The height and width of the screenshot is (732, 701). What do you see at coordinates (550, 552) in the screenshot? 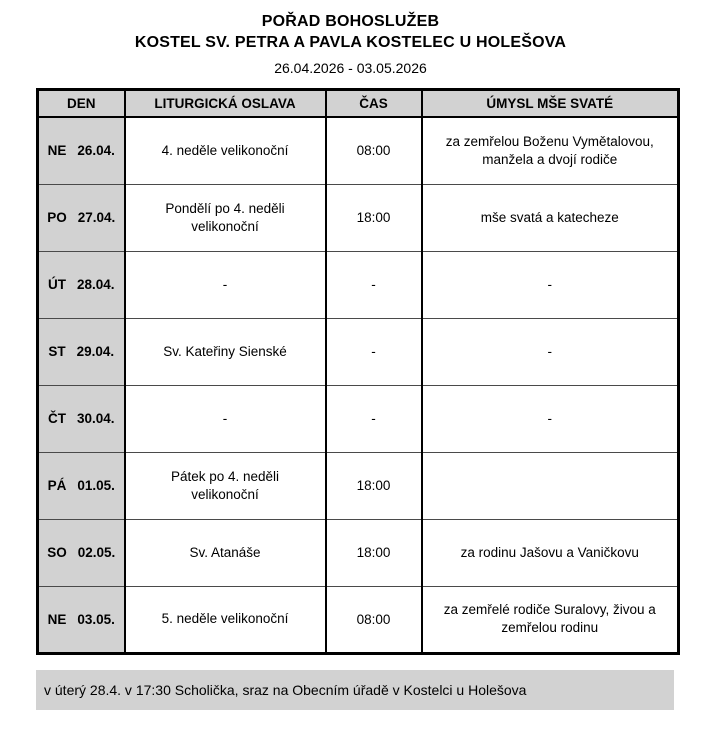
I see `intention-cell: za rodinu Jašovu a Vaničkovu` at bounding box center [550, 552].